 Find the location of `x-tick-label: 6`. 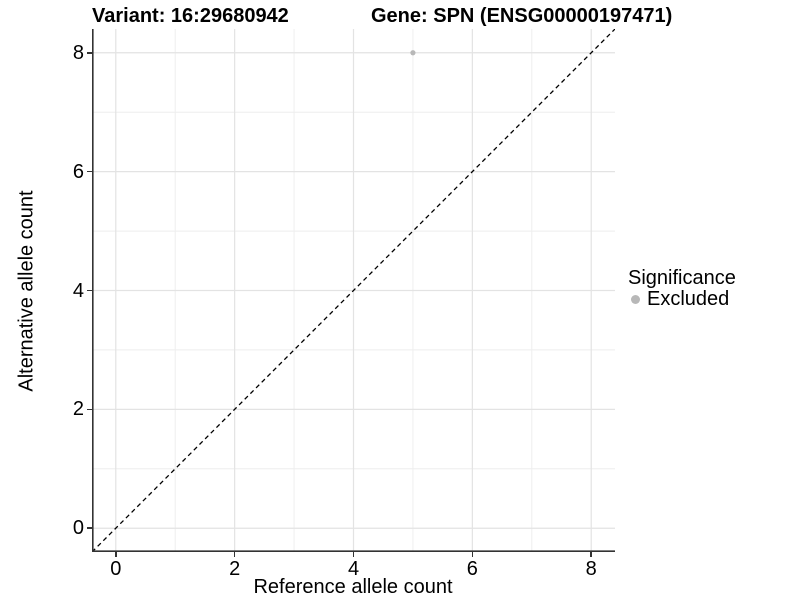

x-tick-label: 6 is located at coordinates (472, 569).